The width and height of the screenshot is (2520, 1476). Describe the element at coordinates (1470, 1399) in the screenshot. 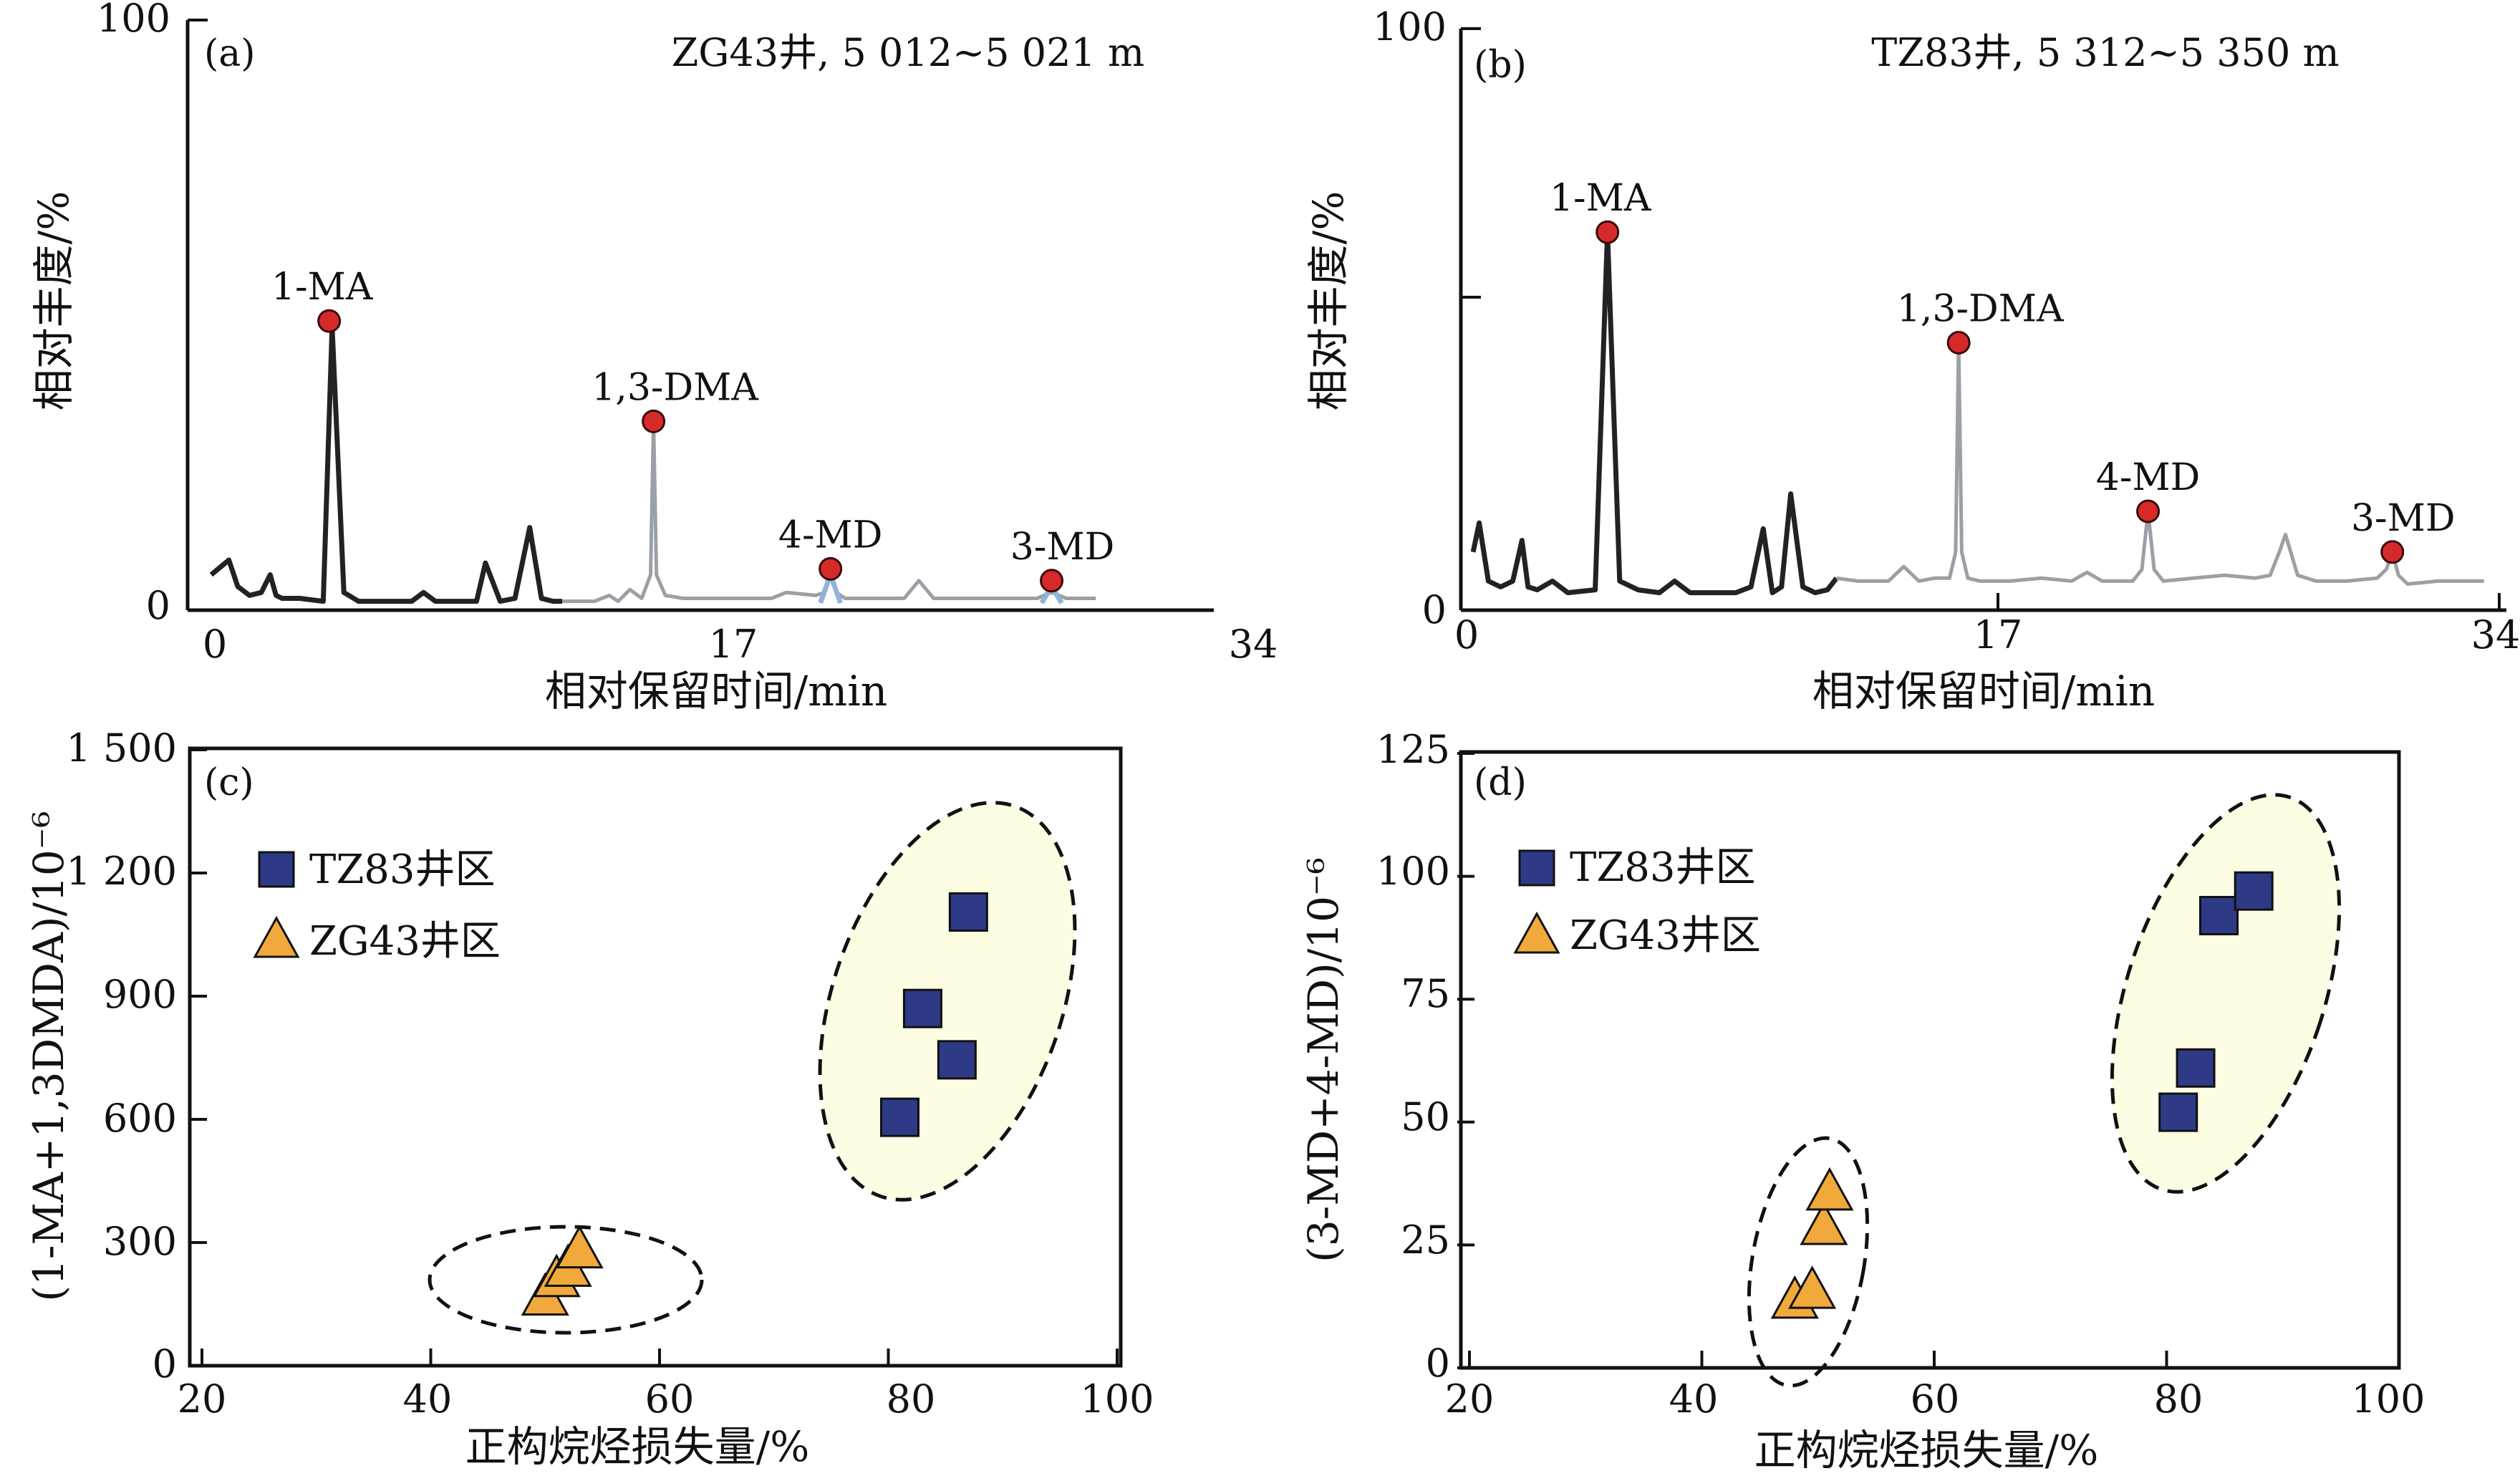

I see `panel-d-xtick: 20` at that location.